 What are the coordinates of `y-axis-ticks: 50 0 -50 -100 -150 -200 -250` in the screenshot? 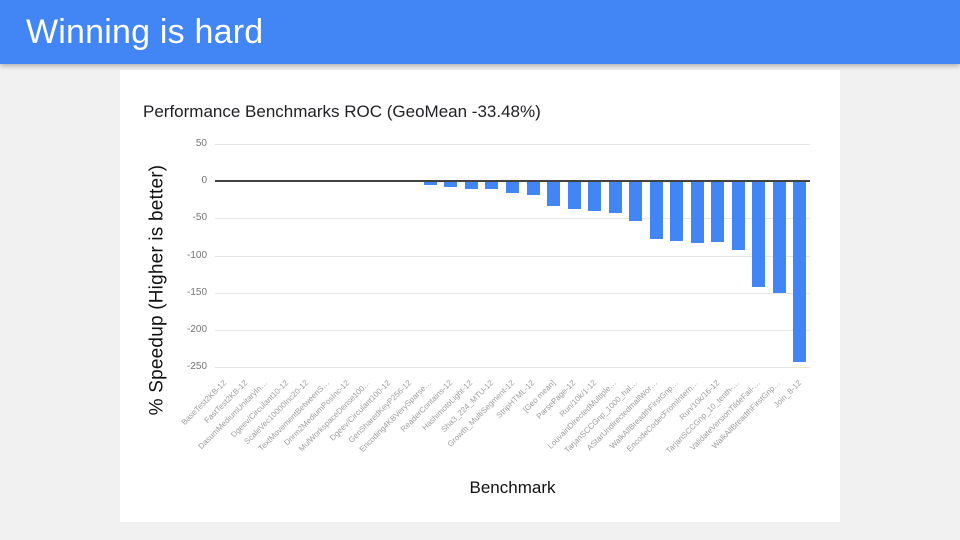 It's located at (190, 255).